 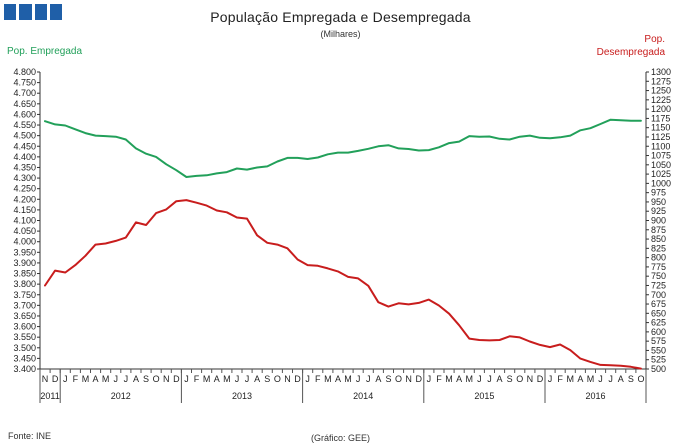 I want to click on year-tick-label: 2014, so click(x=363, y=396).